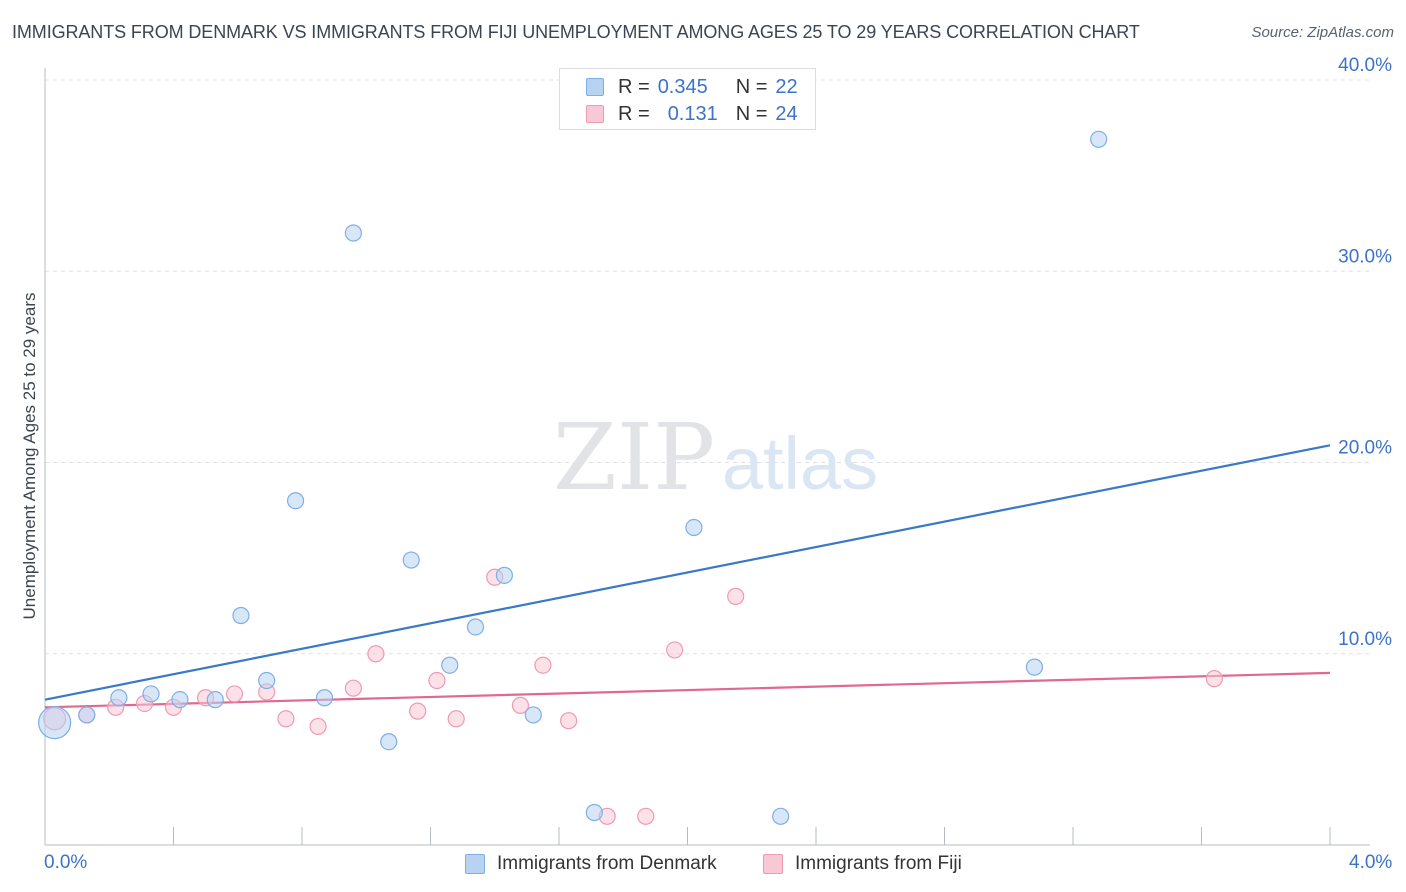  I want to click on fiji-r-value: 0.131, so click(692, 113).